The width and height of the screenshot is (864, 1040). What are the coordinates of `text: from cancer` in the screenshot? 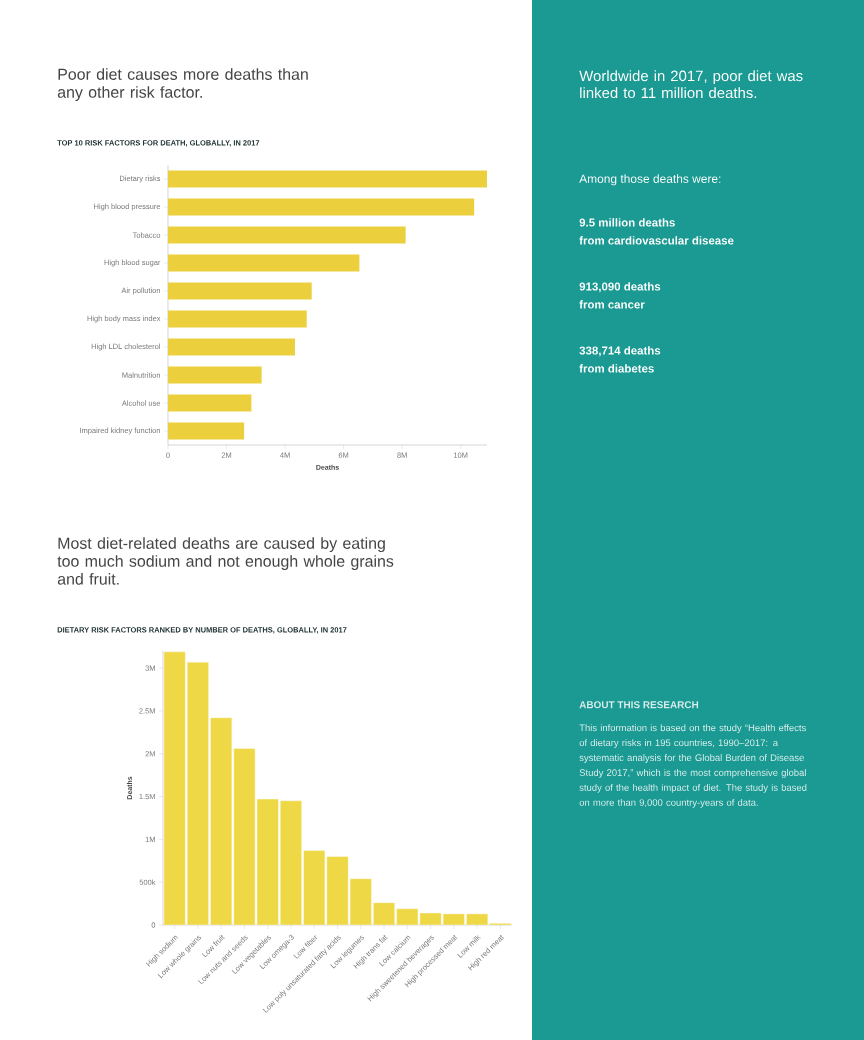 It's located at (612, 304).